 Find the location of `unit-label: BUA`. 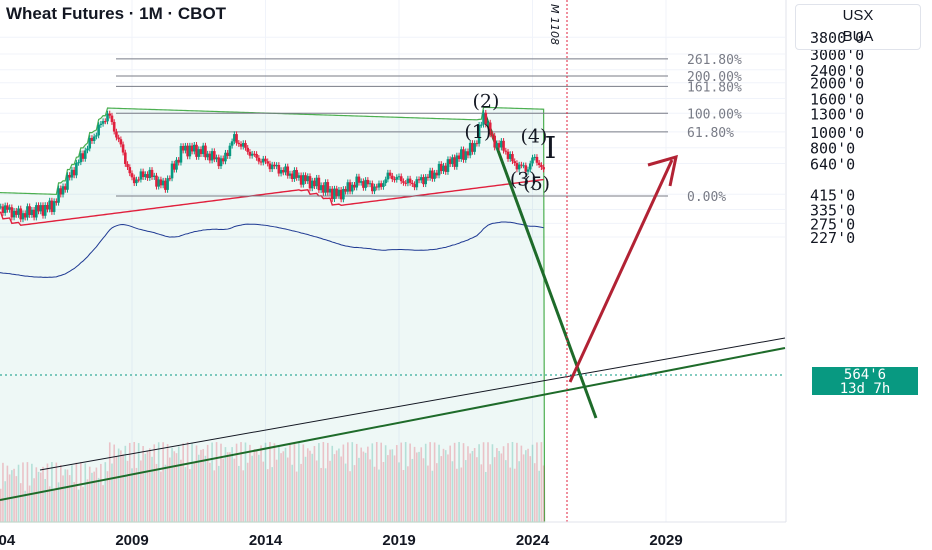

unit-label: BUA is located at coordinates (858, 36).